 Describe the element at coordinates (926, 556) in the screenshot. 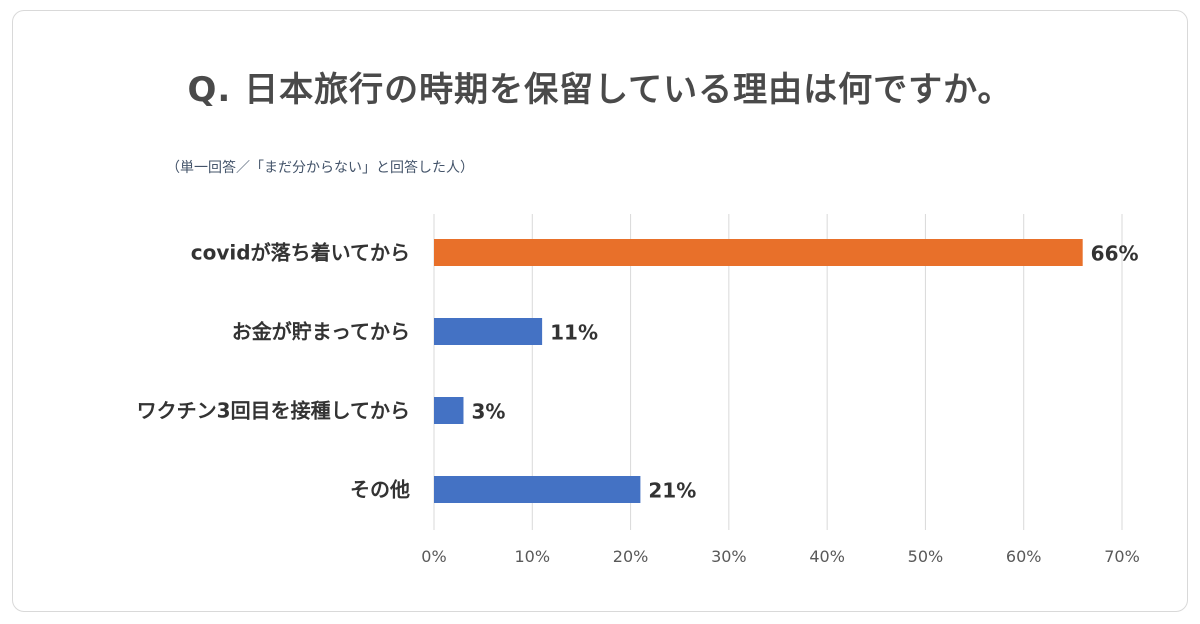

I see `x-tick-label: 50%` at that location.